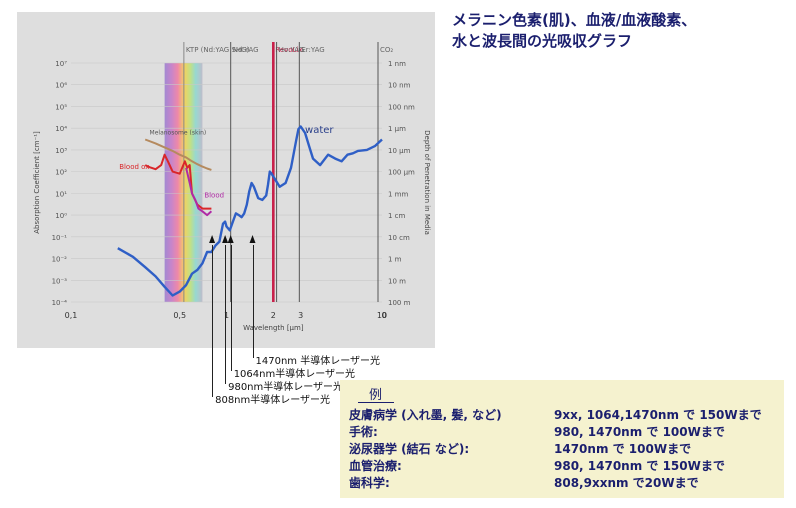 This screenshot has height=508, width=796. I want to click on laser-marker-label: Ho:YAG, so click(292, 50).